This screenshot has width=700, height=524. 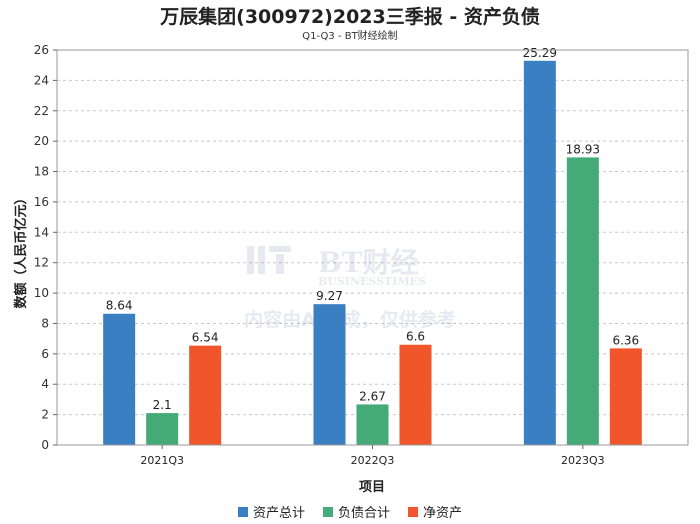 What do you see at coordinates (415, 337) in the screenshot?
I see `data-label: 6.6` at bounding box center [415, 337].